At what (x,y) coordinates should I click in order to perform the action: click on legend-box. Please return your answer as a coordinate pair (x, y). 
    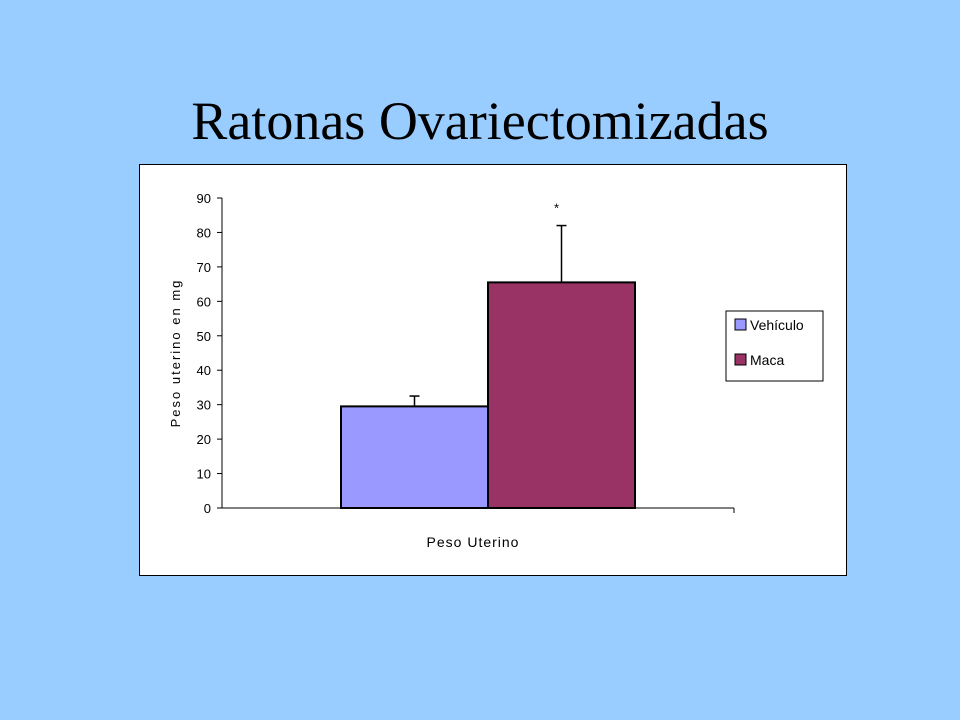
    Looking at the image, I should click on (774, 346).